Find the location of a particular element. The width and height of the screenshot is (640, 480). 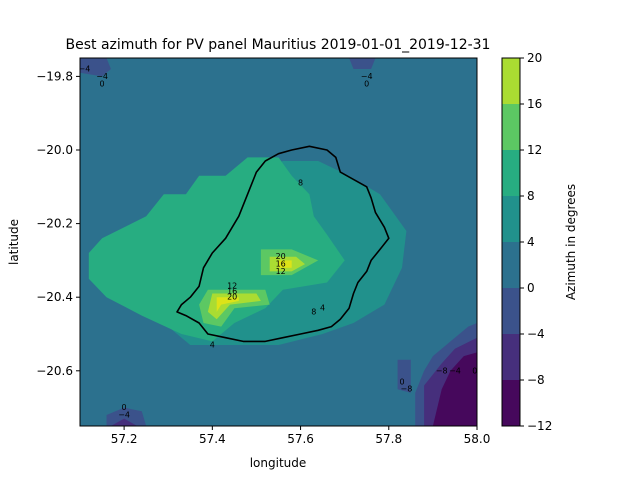

y-tick-label-0: −19.8 is located at coordinates (54, 76).